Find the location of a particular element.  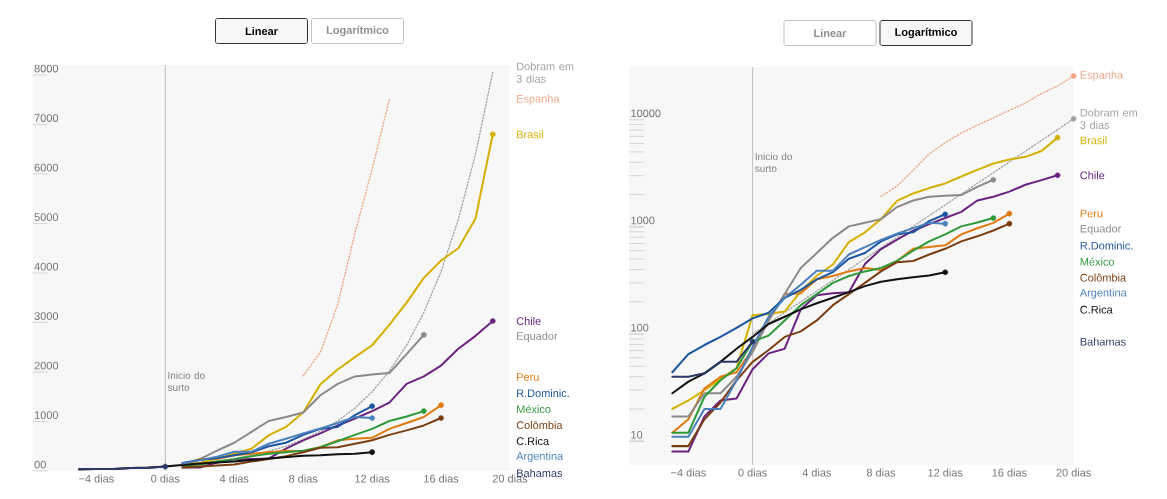

y-tick-label: 4000 is located at coordinates (46, 266).